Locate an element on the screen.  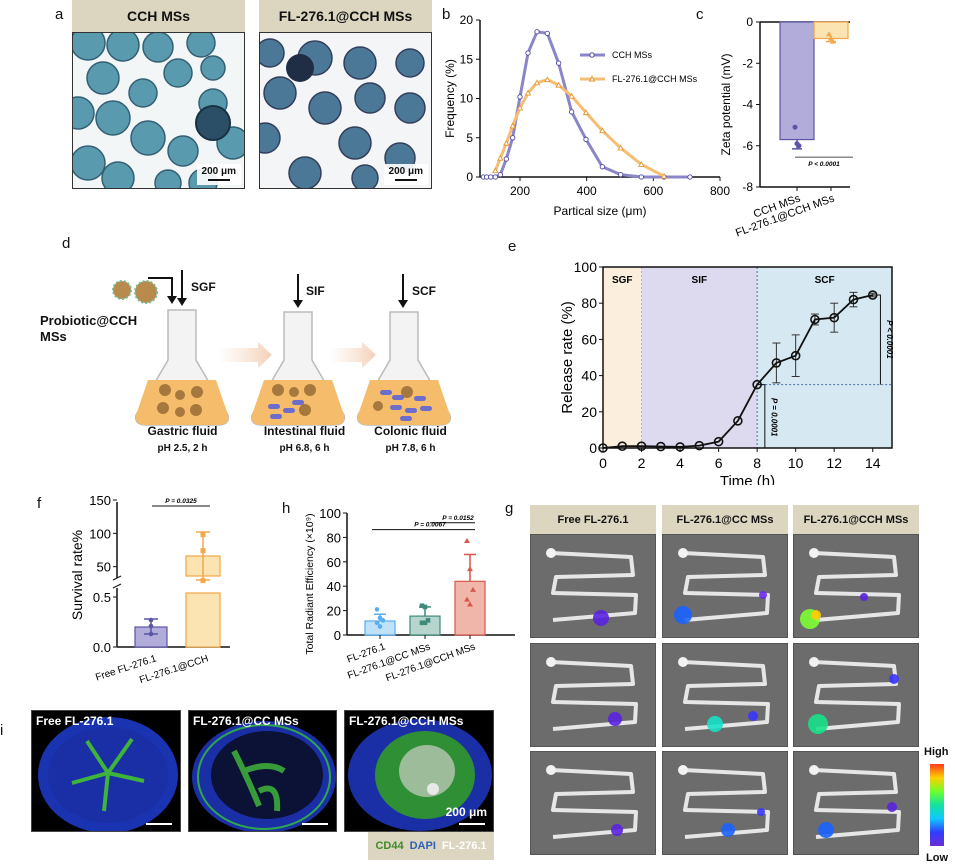
region-sif is located at coordinates (699, 357).